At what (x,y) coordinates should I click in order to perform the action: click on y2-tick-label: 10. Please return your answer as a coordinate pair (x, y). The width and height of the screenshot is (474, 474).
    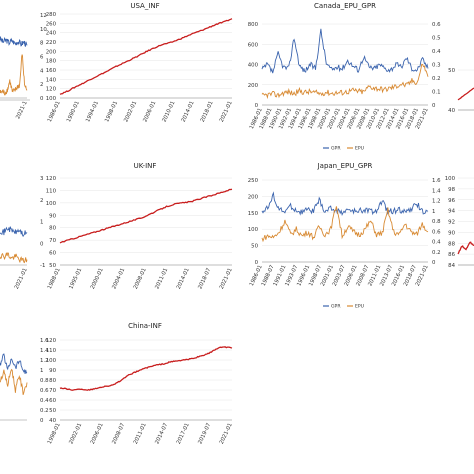
    Looking at the image, I should click on (43, 30).